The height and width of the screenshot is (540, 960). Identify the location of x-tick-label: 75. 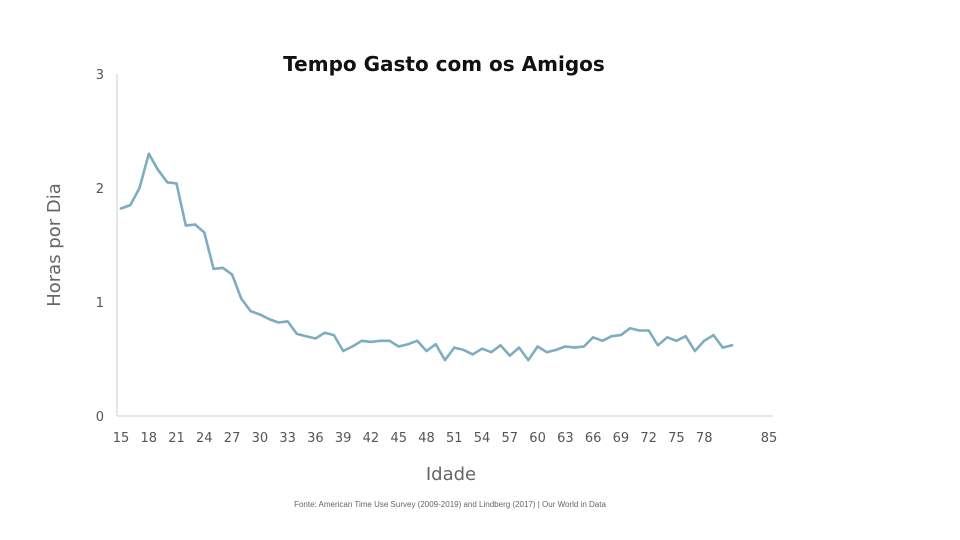
(676, 438).